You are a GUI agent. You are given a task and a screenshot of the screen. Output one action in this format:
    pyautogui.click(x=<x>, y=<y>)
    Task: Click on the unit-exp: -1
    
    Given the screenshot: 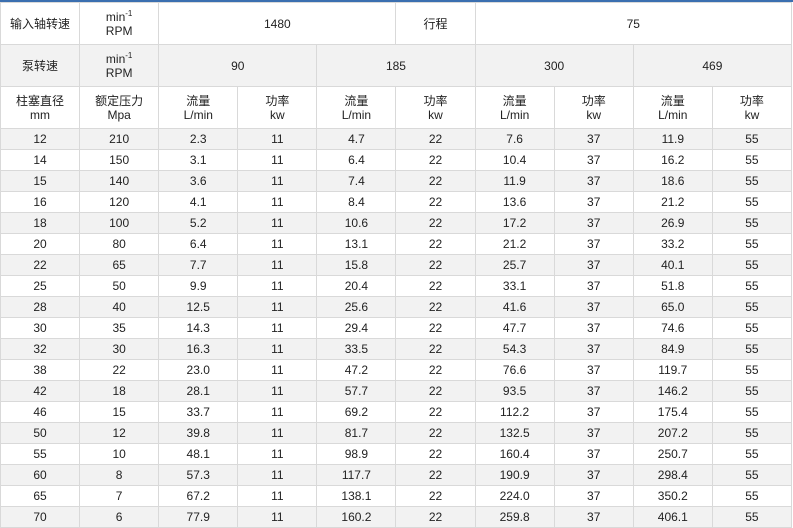 What is the action you would take?
    pyautogui.click(x=129, y=55)
    